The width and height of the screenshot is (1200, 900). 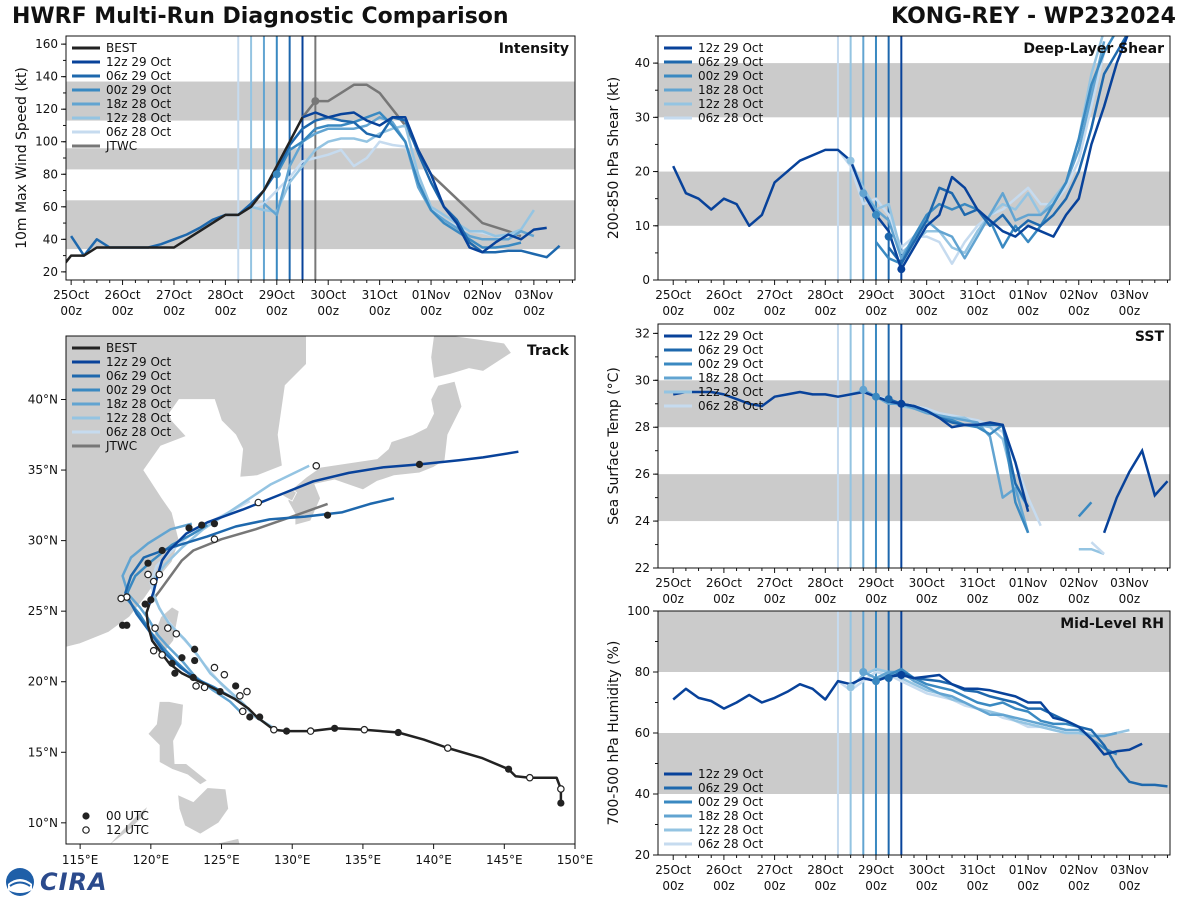 What do you see at coordinates (315, 101) in the screenshot?
I see `init-marker-jtwc` at bounding box center [315, 101].